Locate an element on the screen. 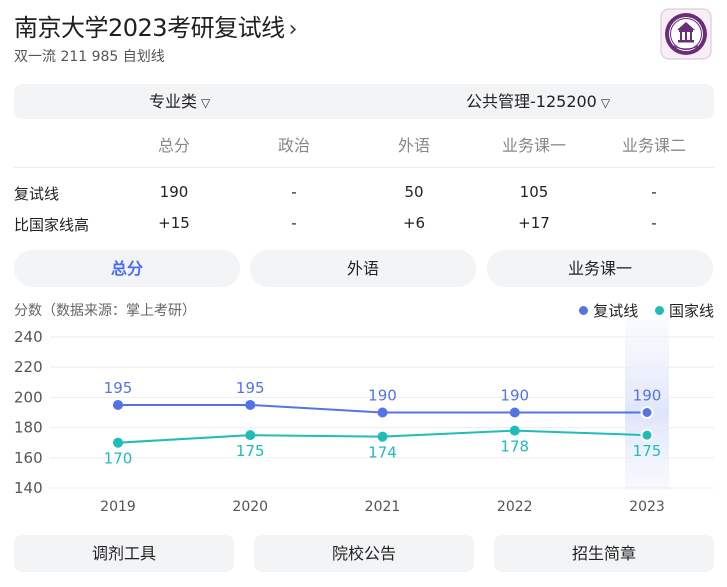 The width and height of the screenshot is (727, 587). table-cell: +17 is located at coordinates (534, 223).